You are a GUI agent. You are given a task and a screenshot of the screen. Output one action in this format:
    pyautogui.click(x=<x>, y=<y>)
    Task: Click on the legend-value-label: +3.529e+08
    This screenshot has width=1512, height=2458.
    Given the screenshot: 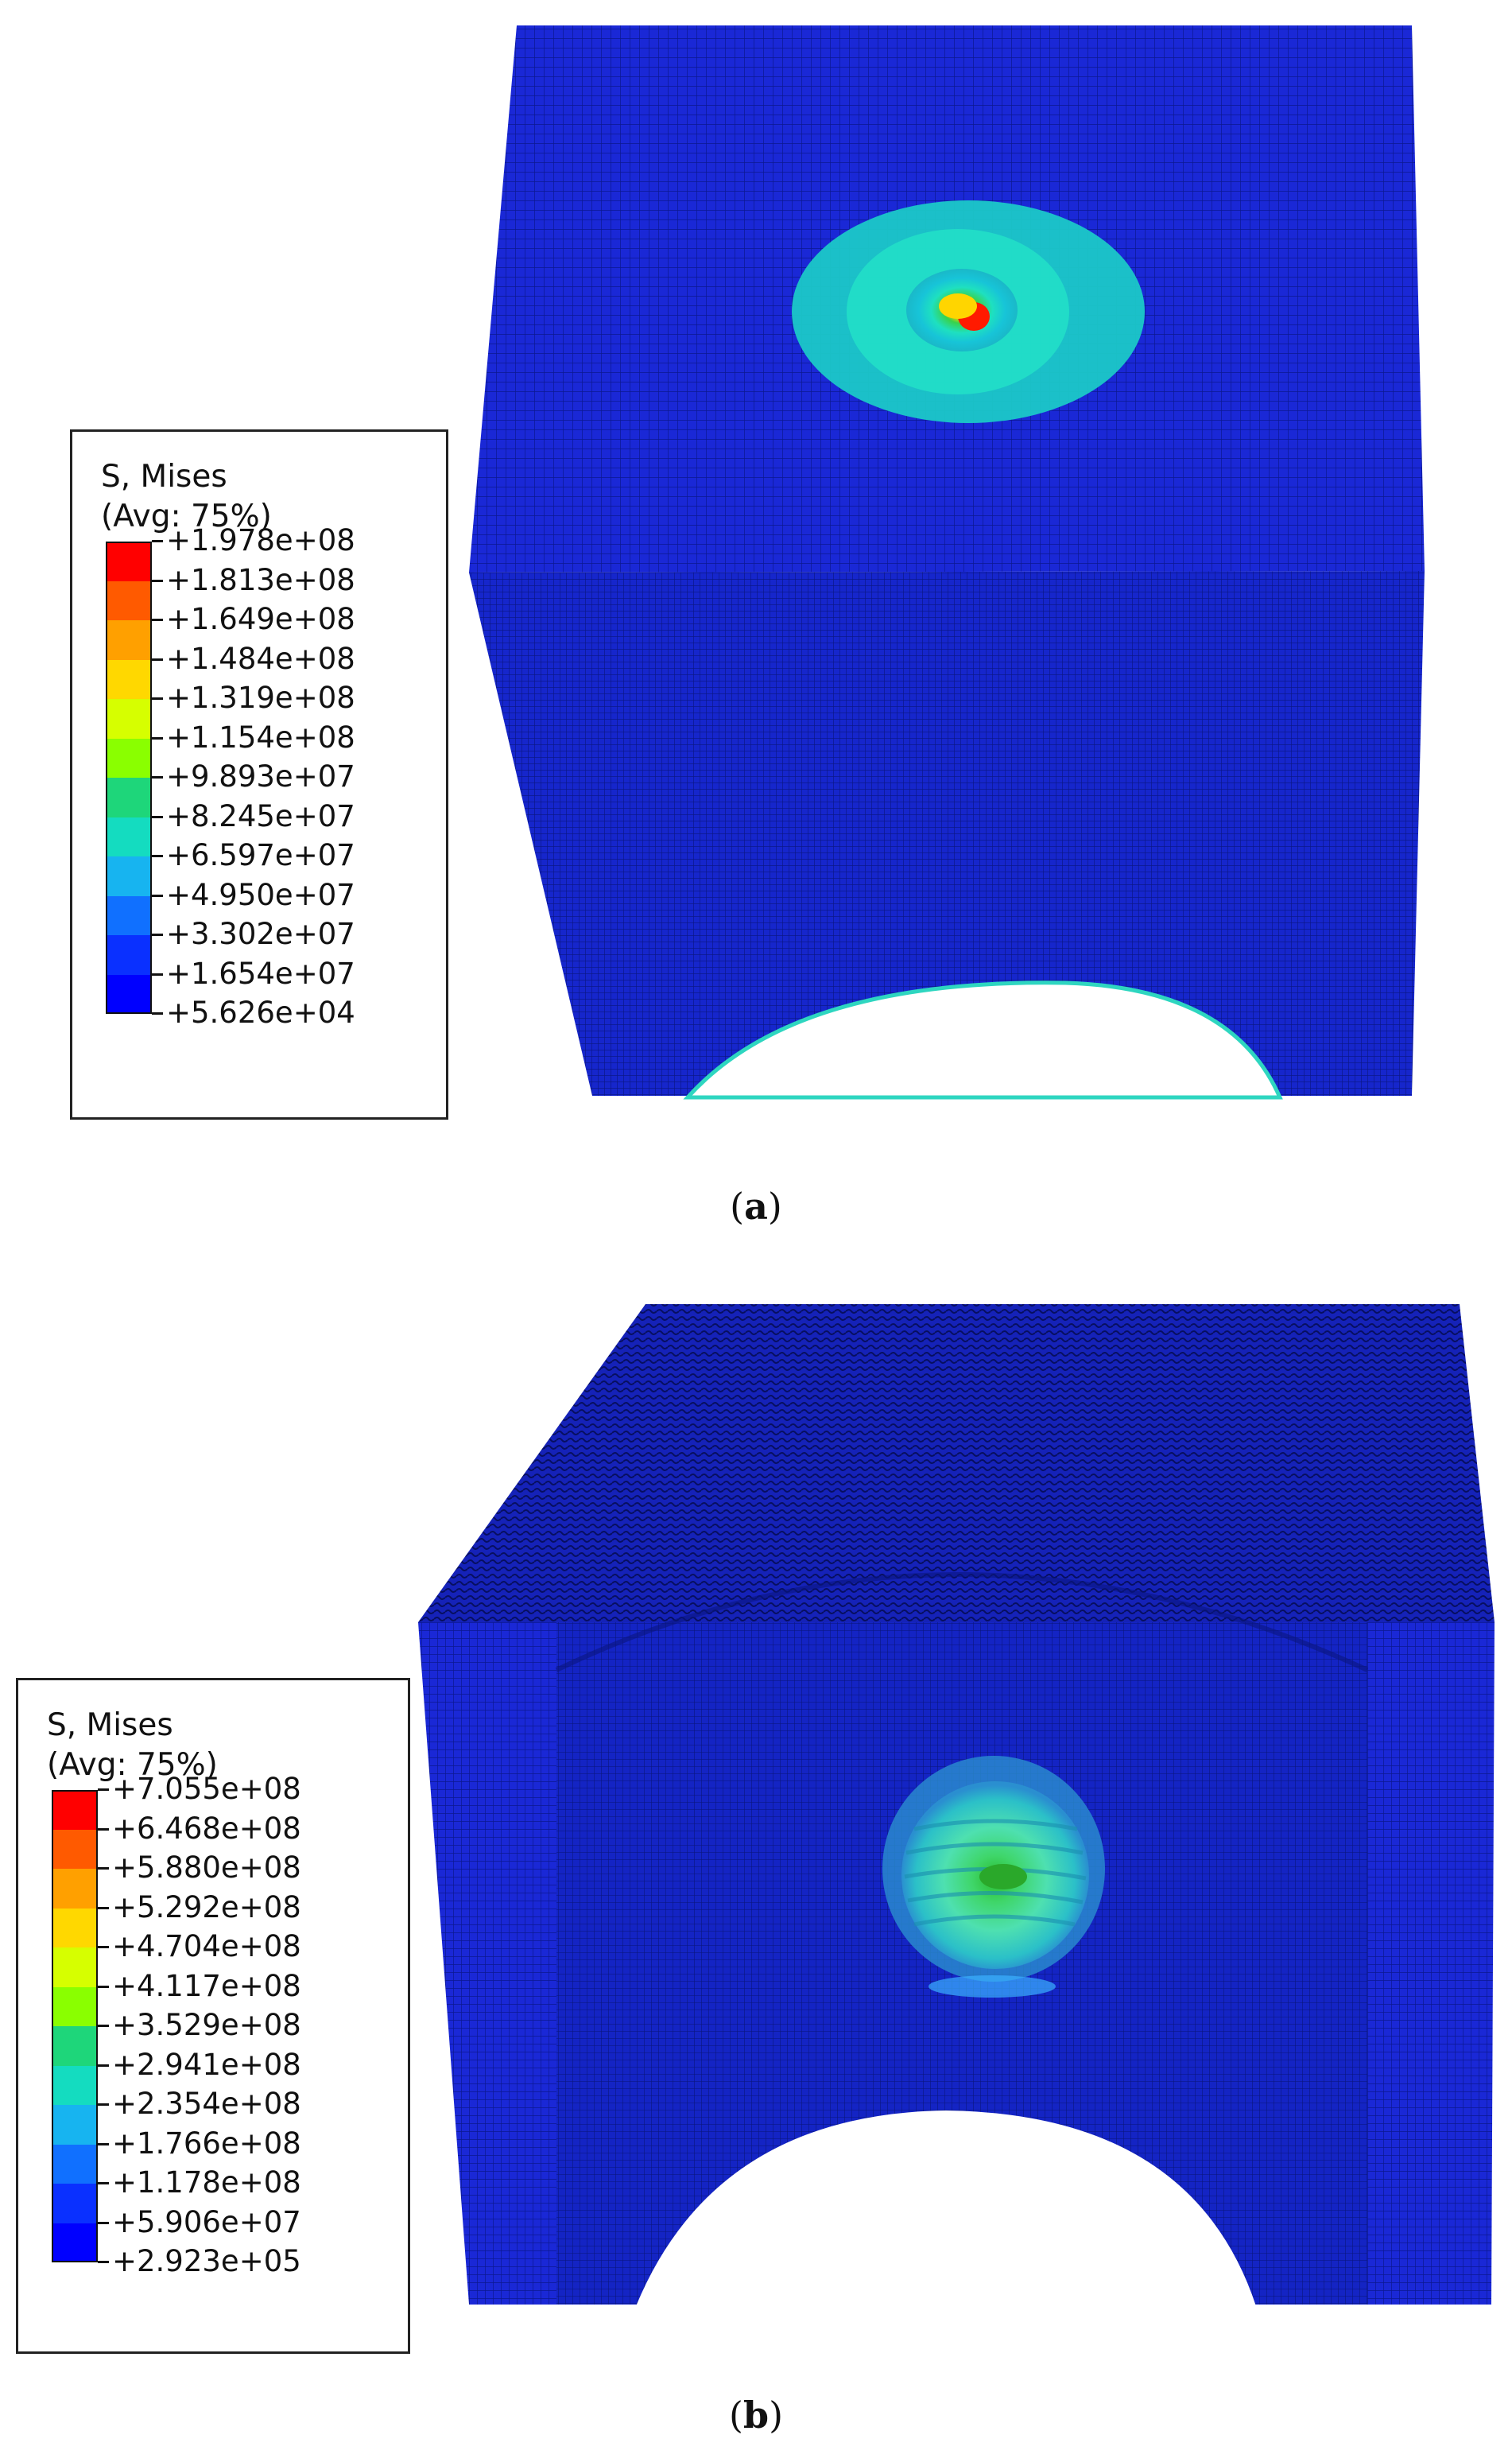 What is the action you would take?
    pyautogui.click(x=206, y=2025)
    